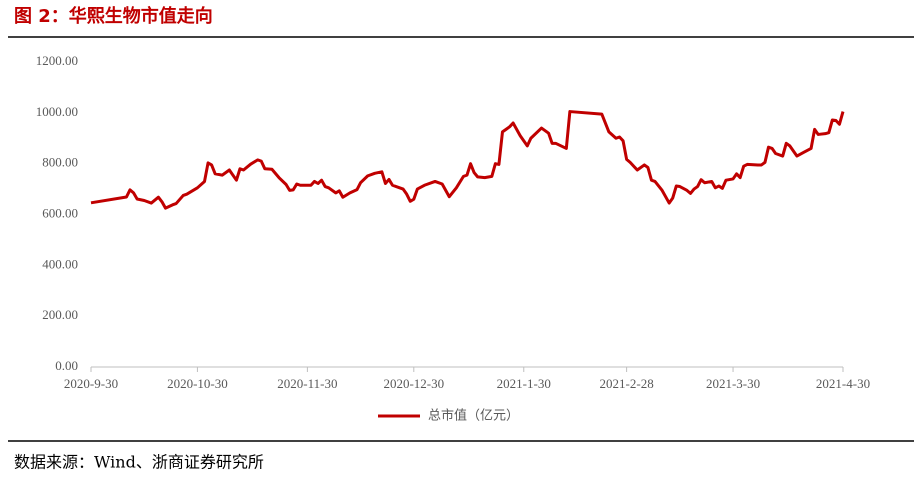  What do you see at coordinates (413, 383) in the screenshot?
I see `x-tick-label: 2020-12-30` at bounding box center [413, 383].